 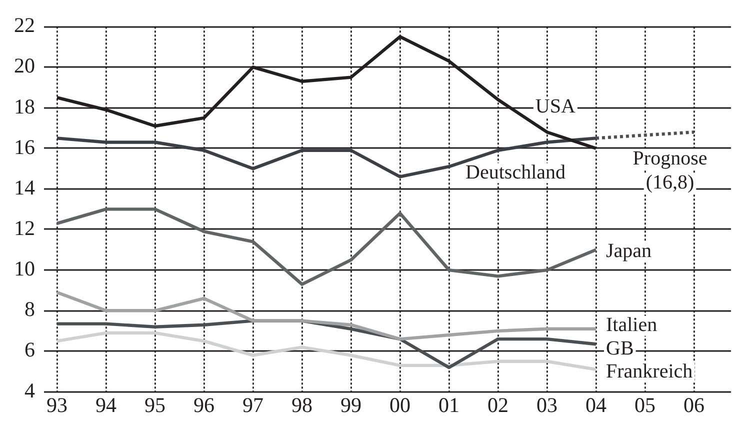 I want to click on x-tick-label: 93, so click(x=57, y=404).